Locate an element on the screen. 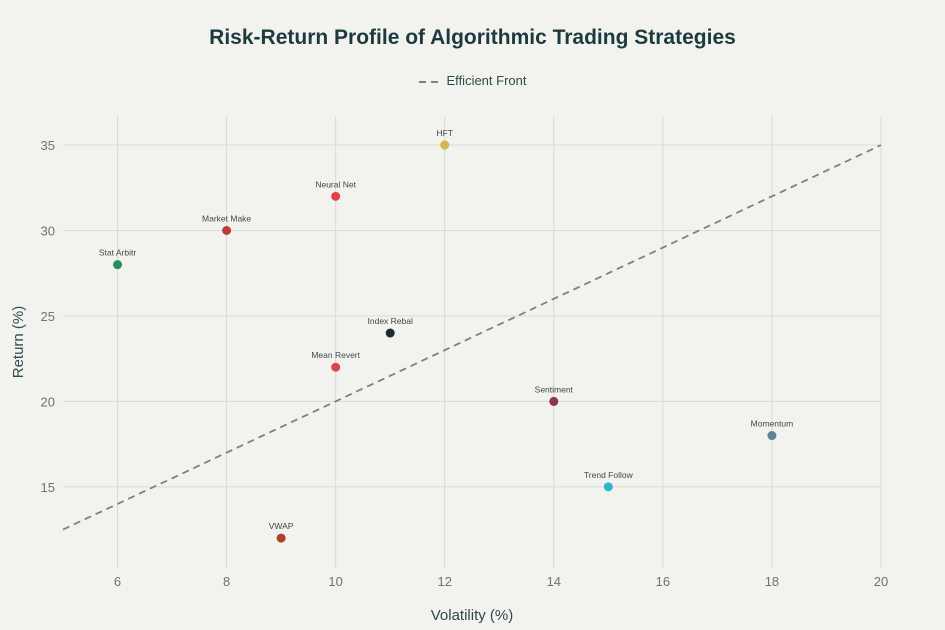 This screenshot has height=630, width=945. x-tick-label: 18 is located at coordinates (772, 581).